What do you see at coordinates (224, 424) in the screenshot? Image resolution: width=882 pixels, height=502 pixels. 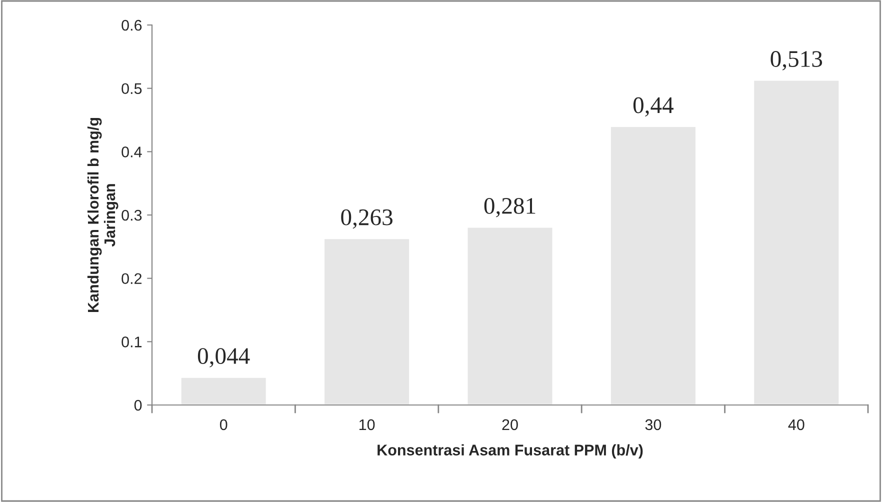 I see `x-tick-label: 0` at bounding box center [224, 424].